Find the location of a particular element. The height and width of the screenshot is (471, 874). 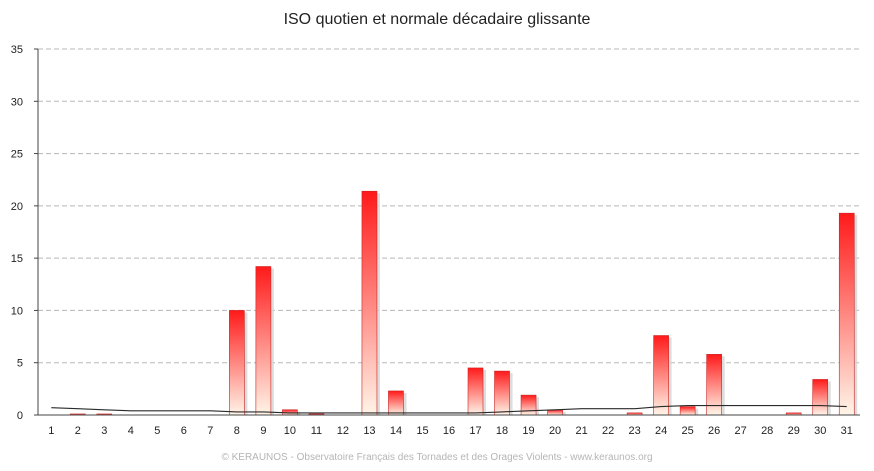

y-tick-label: 20 is located at coordinates (17, 207).